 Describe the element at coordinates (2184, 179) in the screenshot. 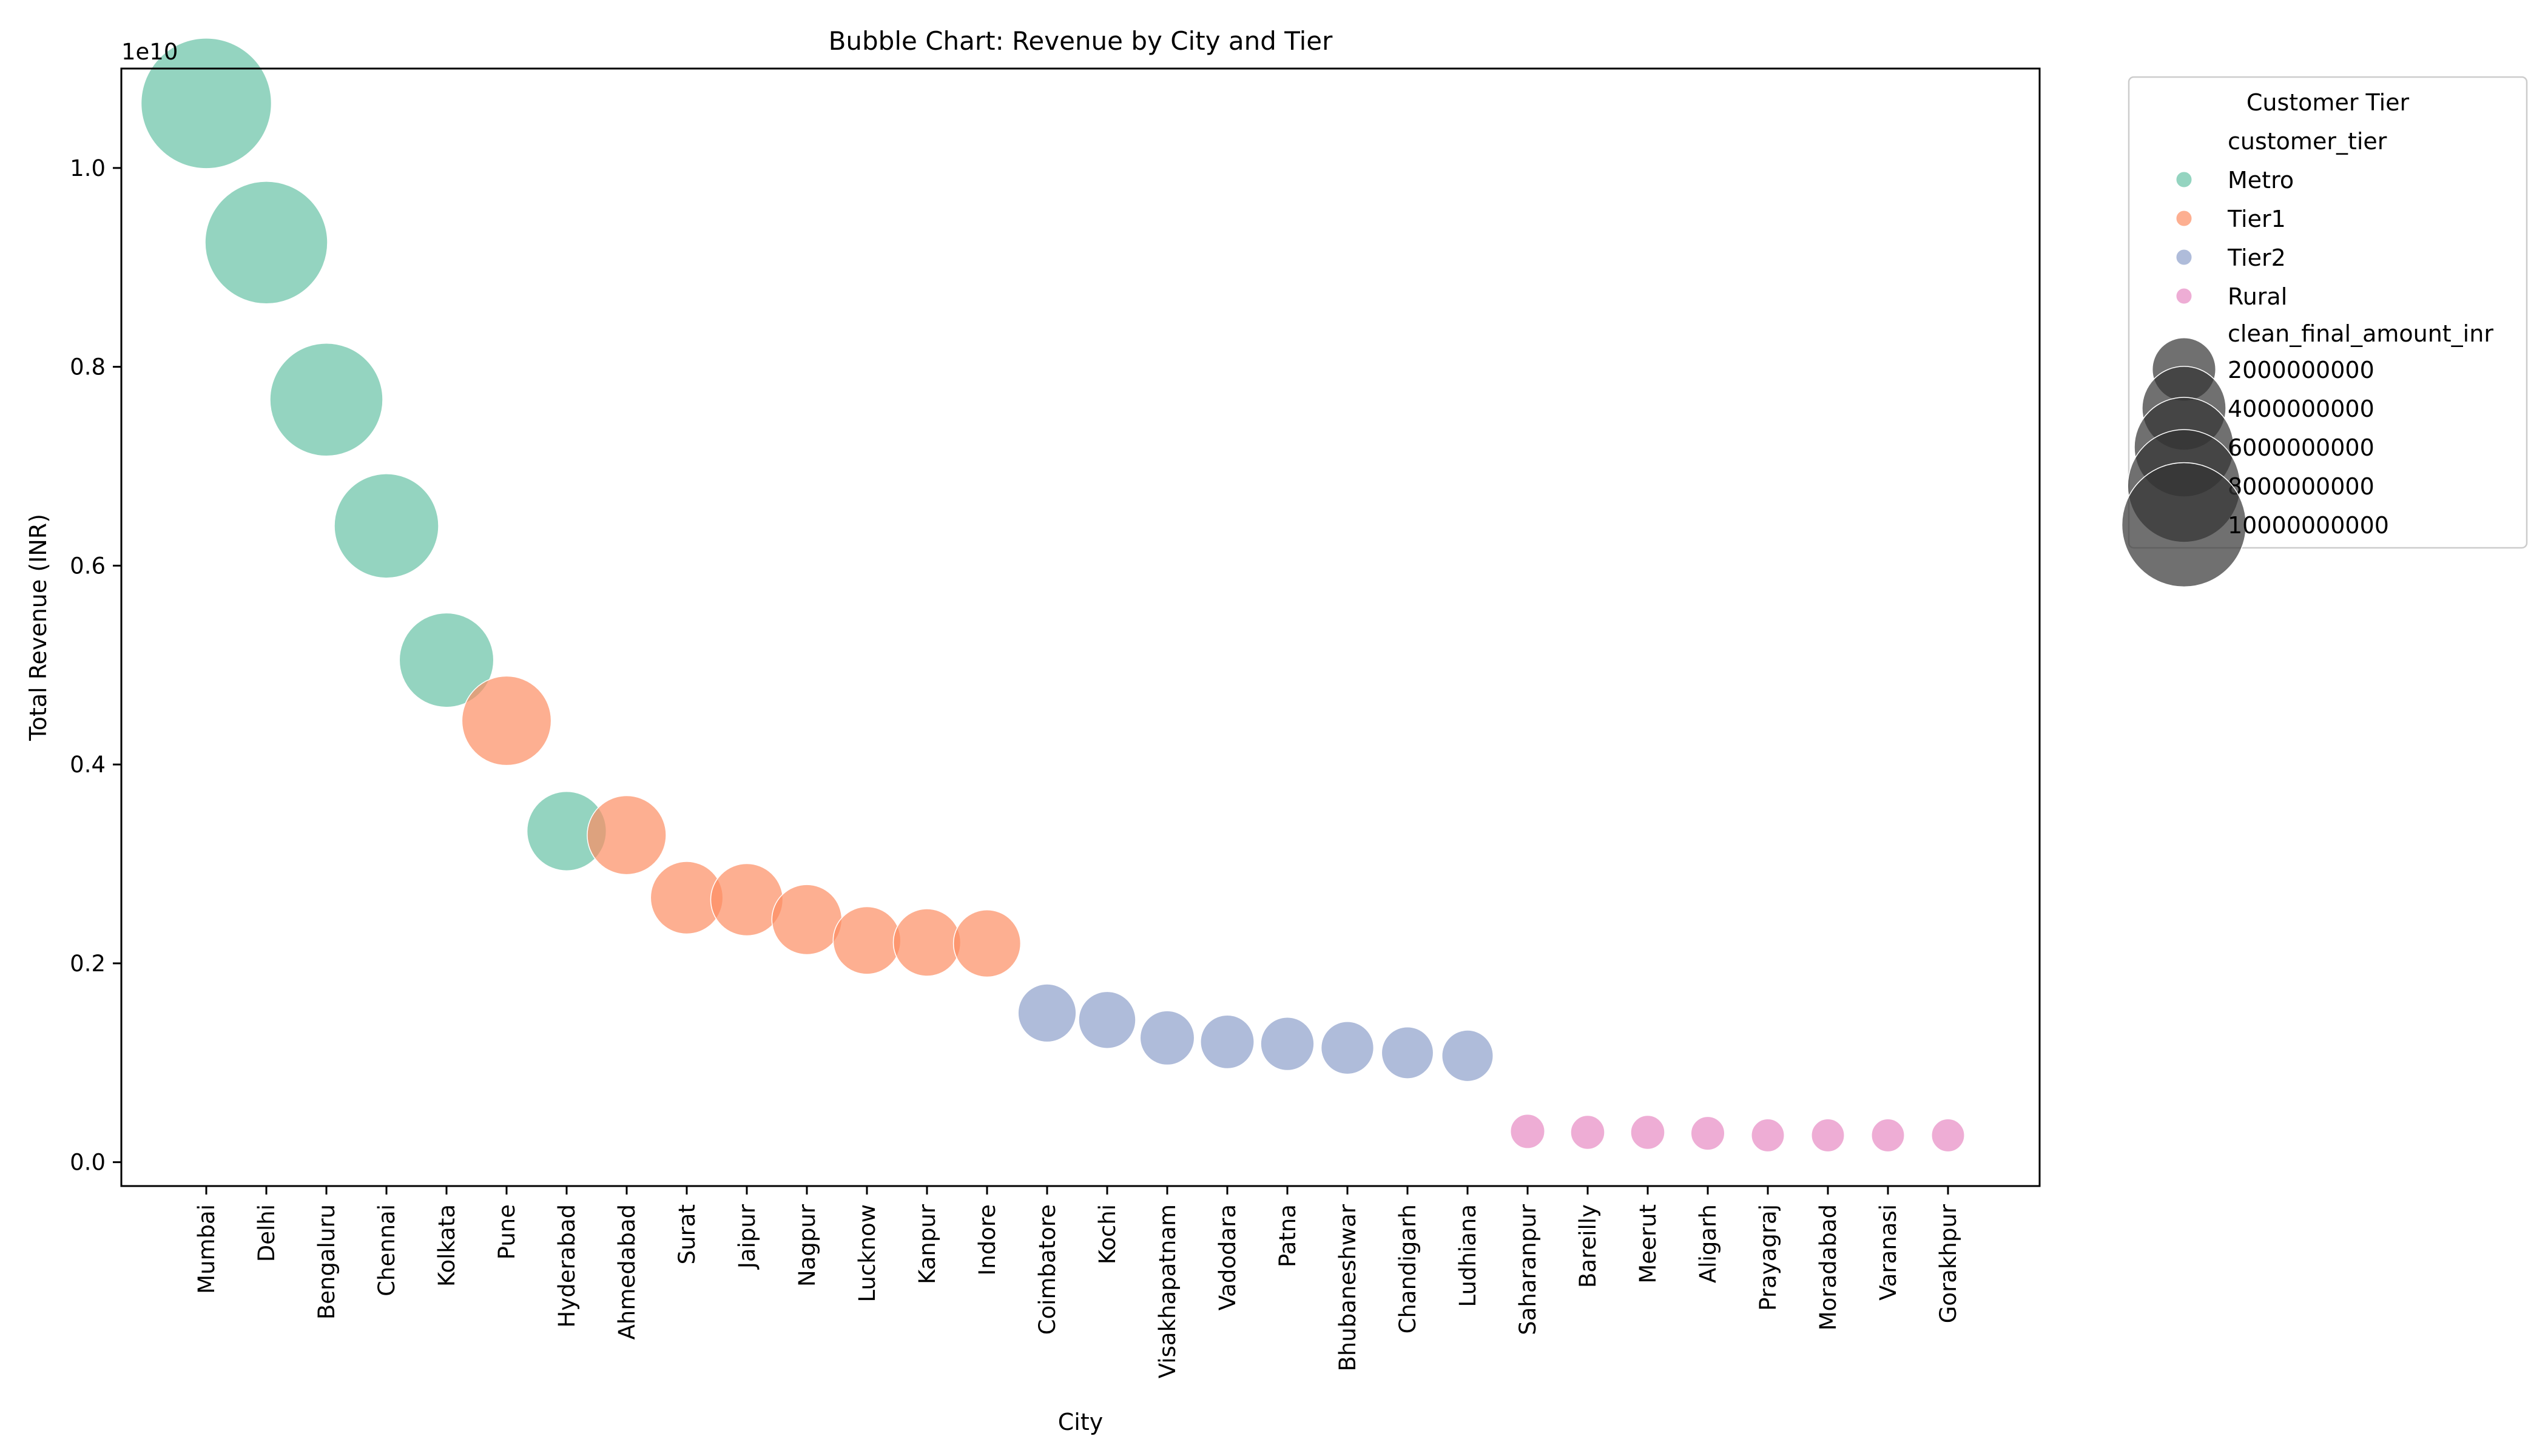

I see `legend-marker-metro` at that location.